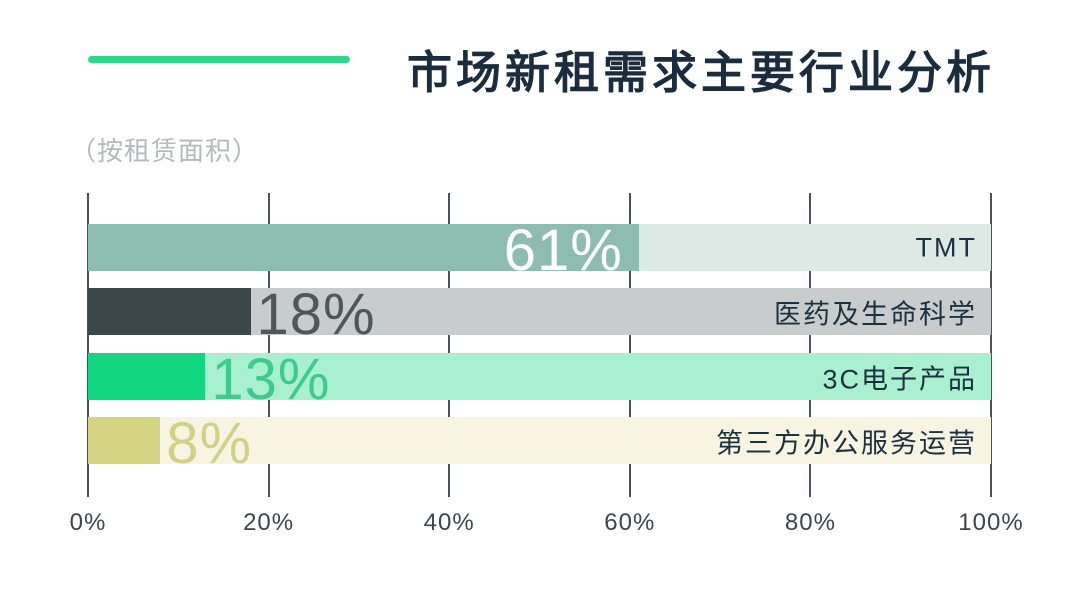 This screenshot has height=595, width=1080. I want to click on x-axis-tick-label: 40%, so click(449, 522).